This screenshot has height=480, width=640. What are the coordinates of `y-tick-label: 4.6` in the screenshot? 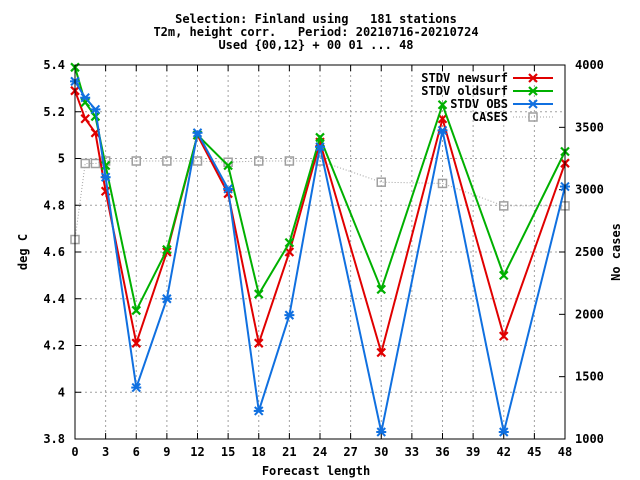 It's located at (54, 252).